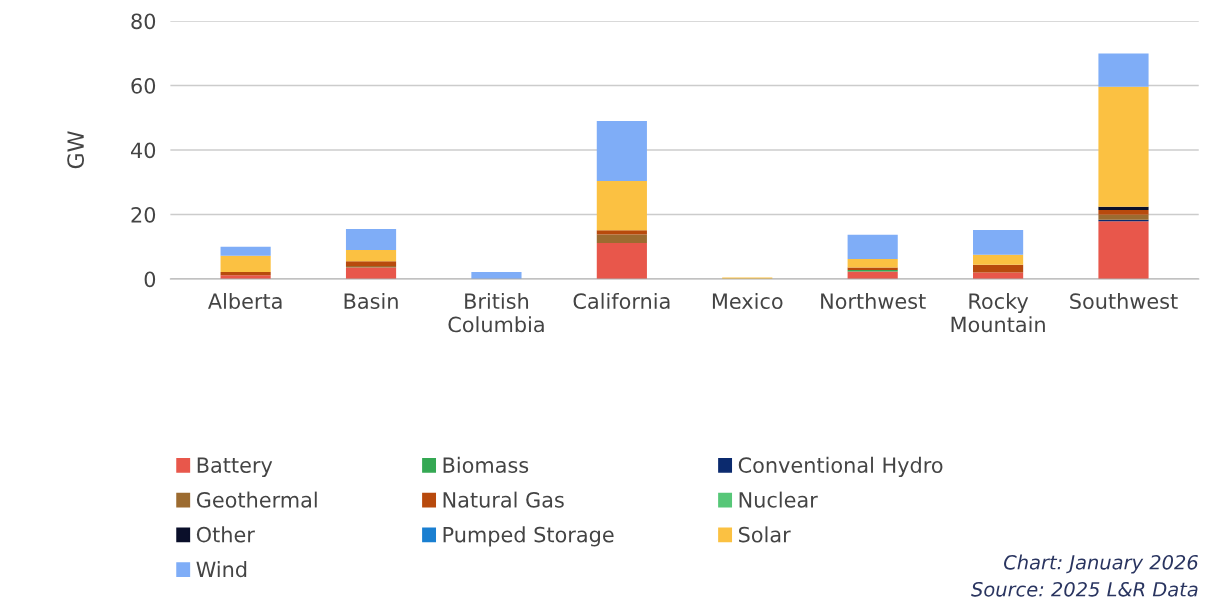 This screenshot has width=1217, height=600. Describe the element at coordinates (221, 569) in the screenshot. I see `legend-label: Wind` at that location.